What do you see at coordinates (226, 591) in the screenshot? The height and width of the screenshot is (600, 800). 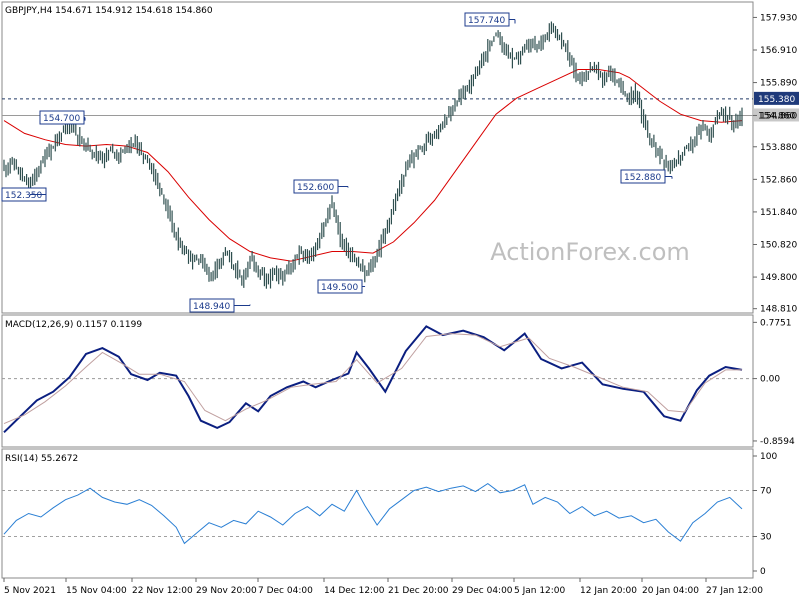 I see `time-axis-label: 29 Nov 20:00` at bounding box center [226, 591].